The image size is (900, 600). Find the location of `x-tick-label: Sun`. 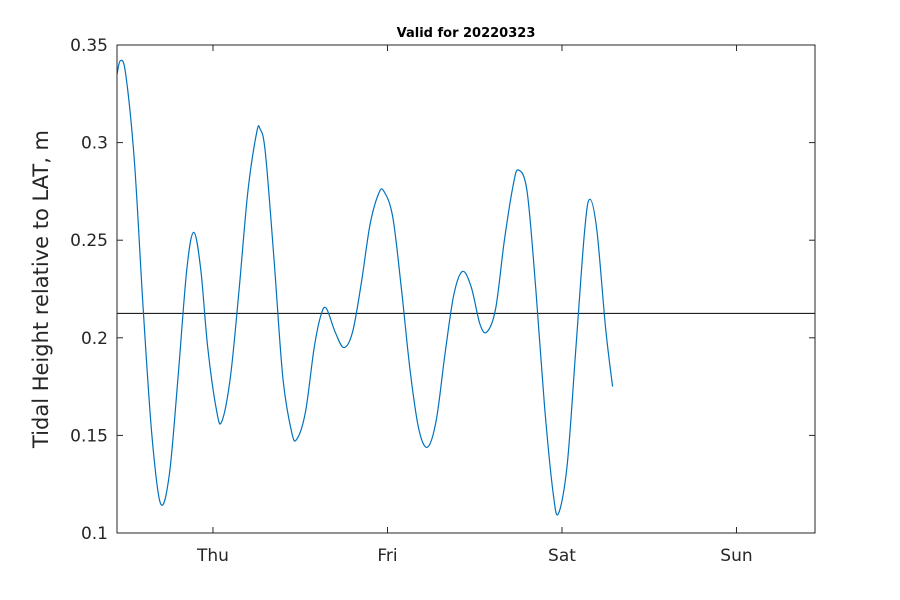

x-tick-label: Sun is located at coordinates (736, 556).